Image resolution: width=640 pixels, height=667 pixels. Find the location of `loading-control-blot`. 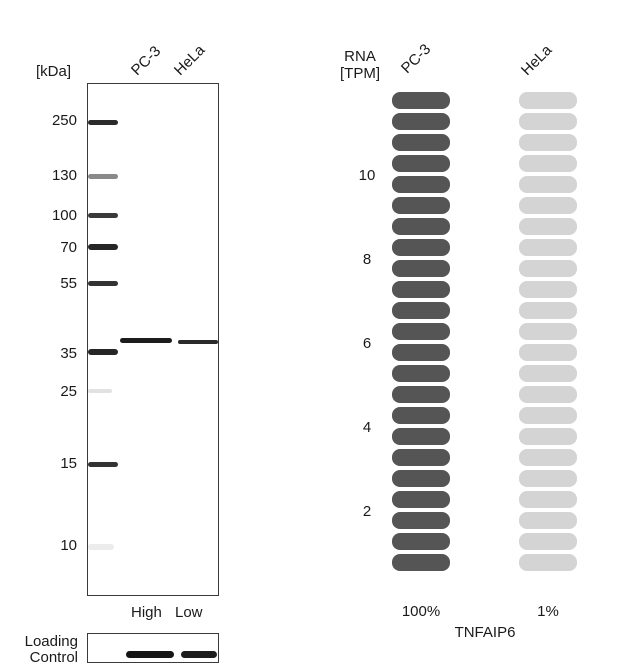

loading-control-blot is located at coordinates (153, 648).